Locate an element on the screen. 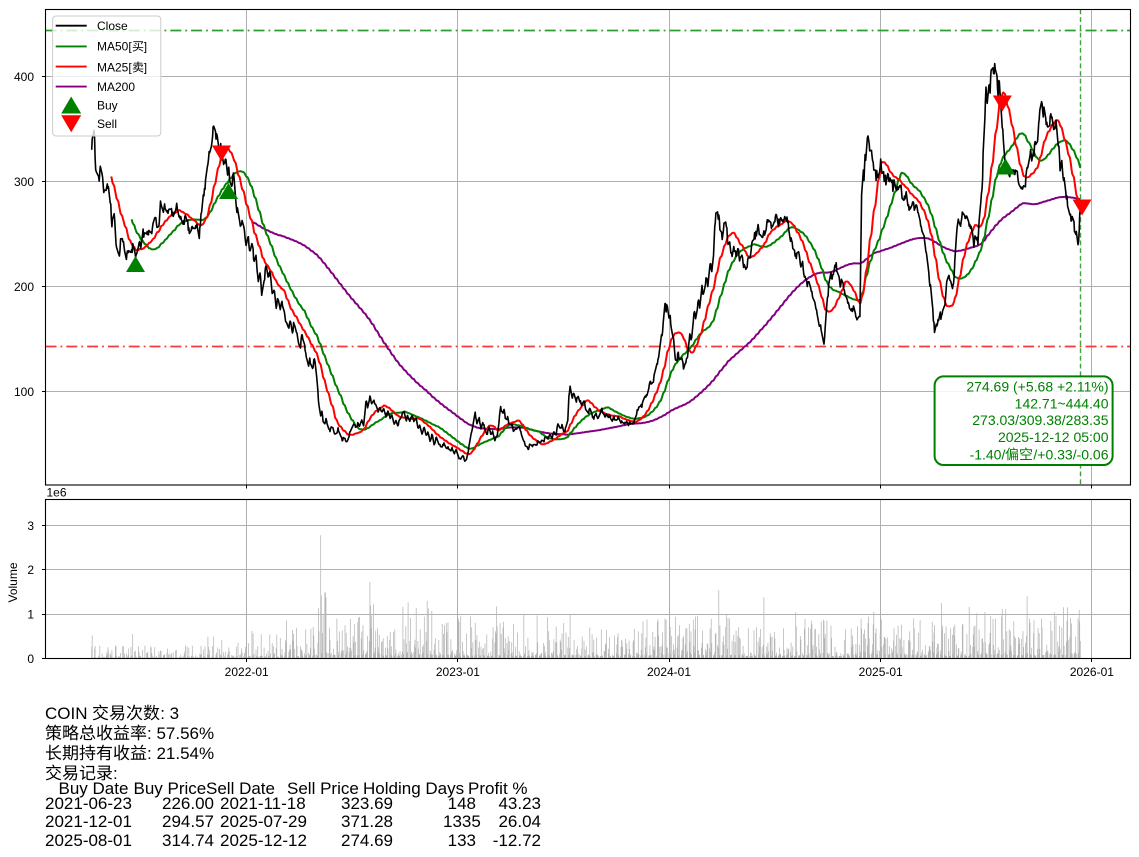 This screenshot has width=1139, height=857. svg-text: Buy is located at coordinates (107, 105).